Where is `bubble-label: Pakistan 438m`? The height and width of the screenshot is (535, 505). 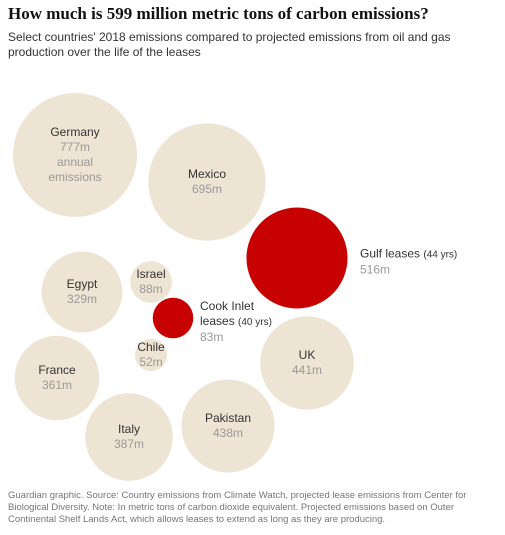 bubble-label: Pakistan 438m is located at coordinates (228, 426).